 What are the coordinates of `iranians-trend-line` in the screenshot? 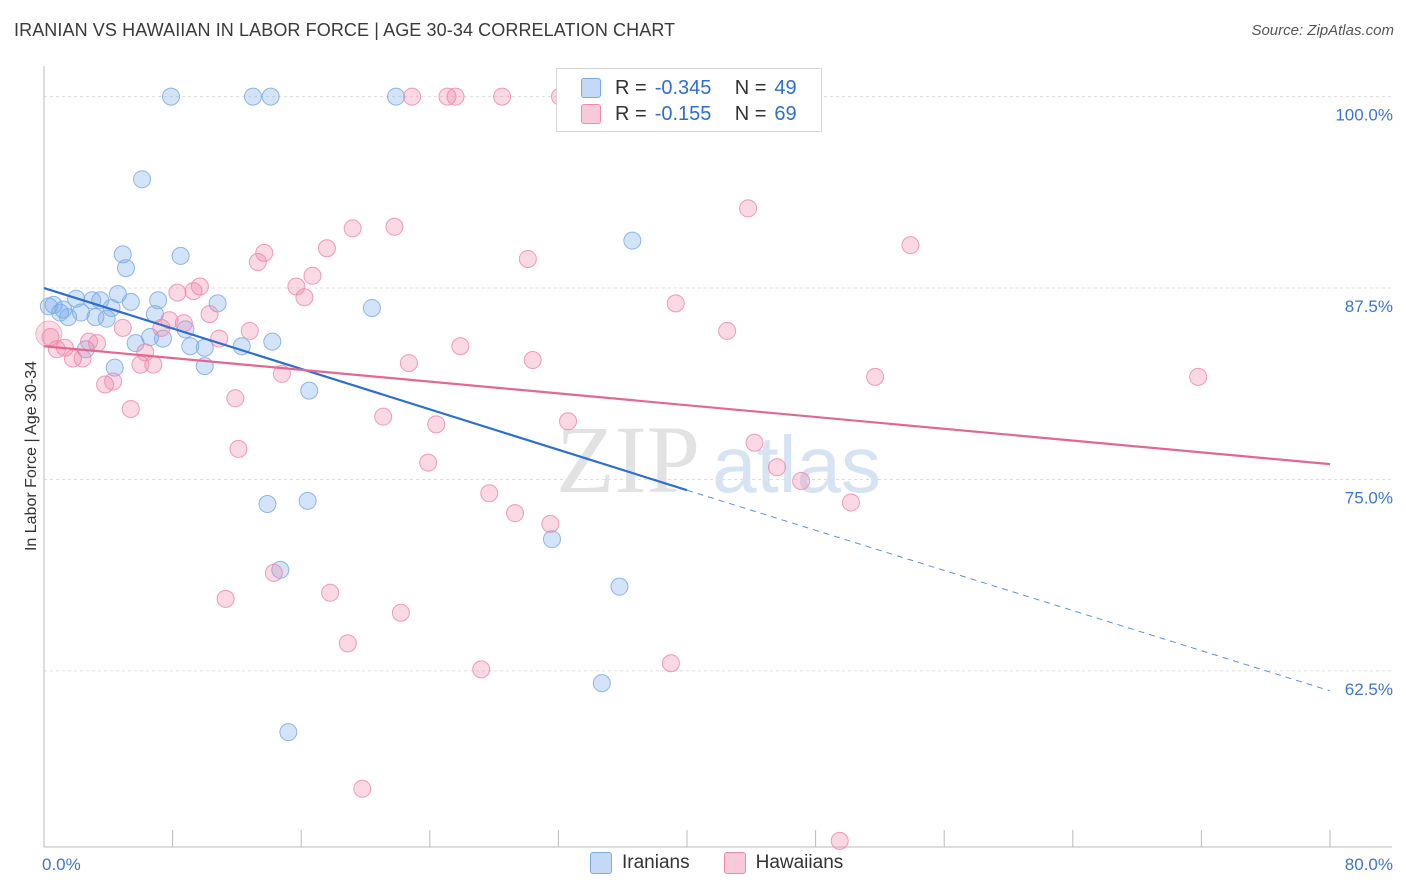 It's located at (365, 389).